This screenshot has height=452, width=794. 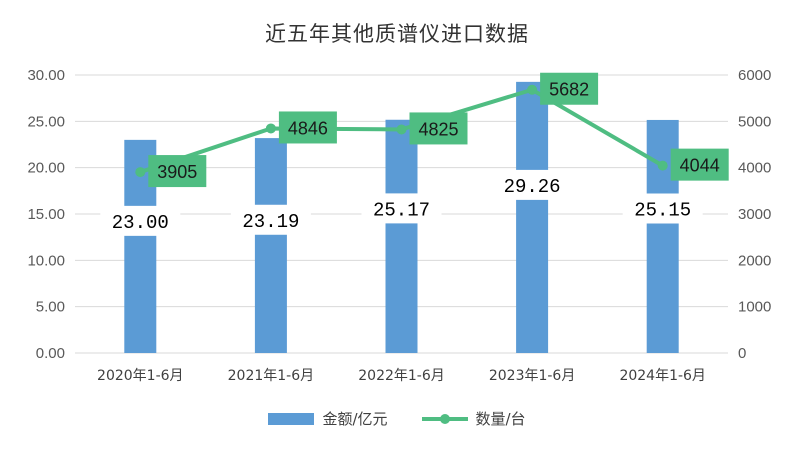 I want to click on bar-data-label: 29.26, so click(x=532, y=187).